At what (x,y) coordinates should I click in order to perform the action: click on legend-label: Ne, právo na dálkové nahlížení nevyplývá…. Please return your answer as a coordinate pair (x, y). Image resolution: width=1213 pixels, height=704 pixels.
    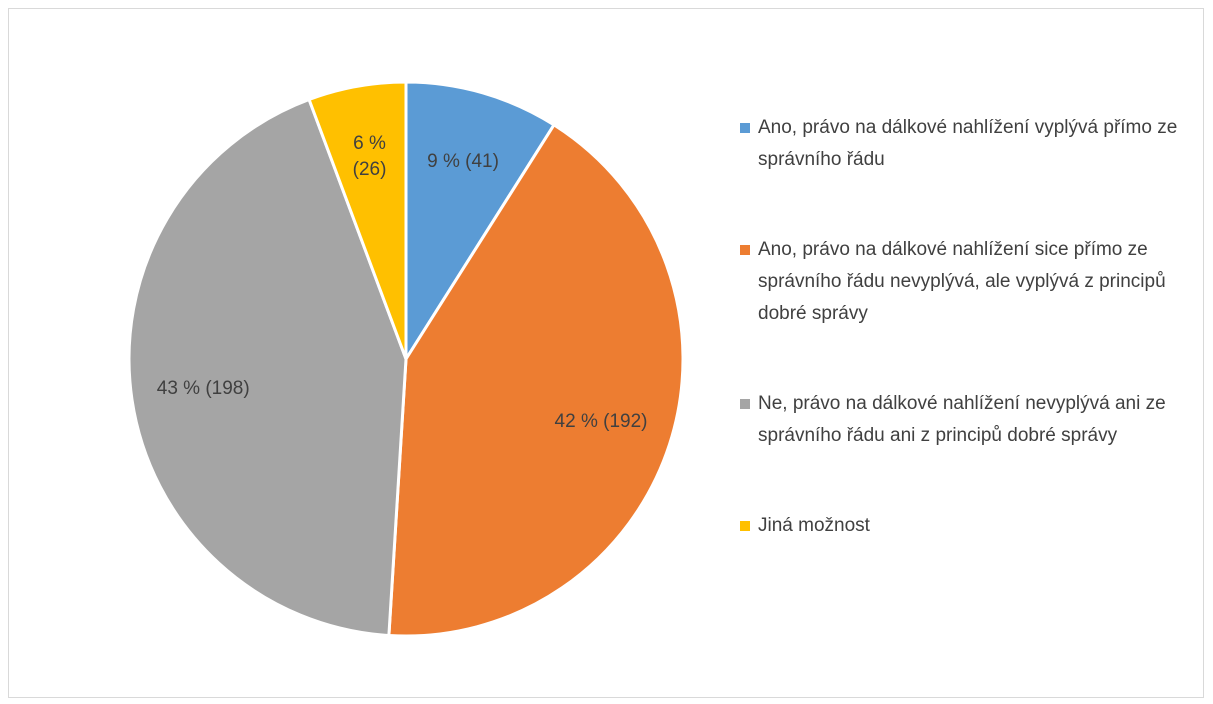
    Looking at the image, I should click on (962, 419).